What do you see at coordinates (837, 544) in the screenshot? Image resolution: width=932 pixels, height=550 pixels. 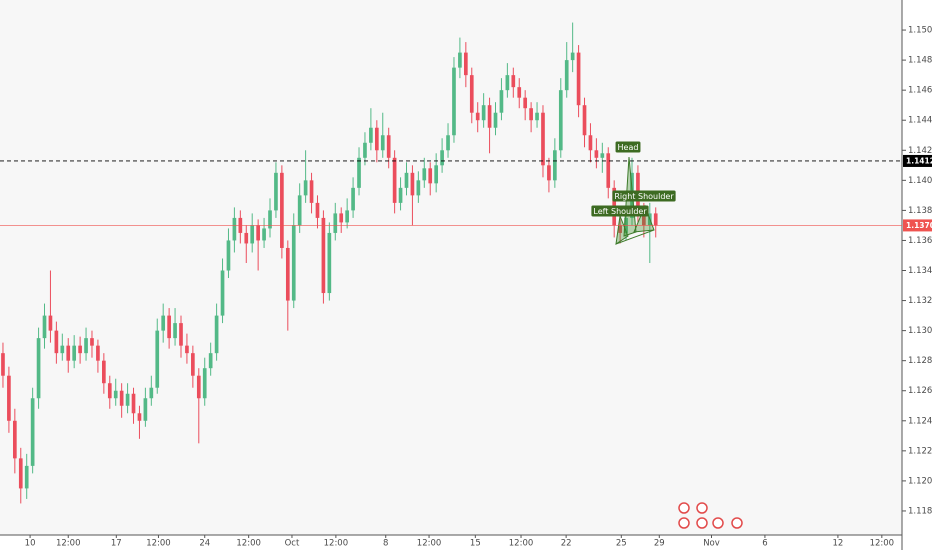 I see `x-tick-label: 12` at bounding box center [837, 544].